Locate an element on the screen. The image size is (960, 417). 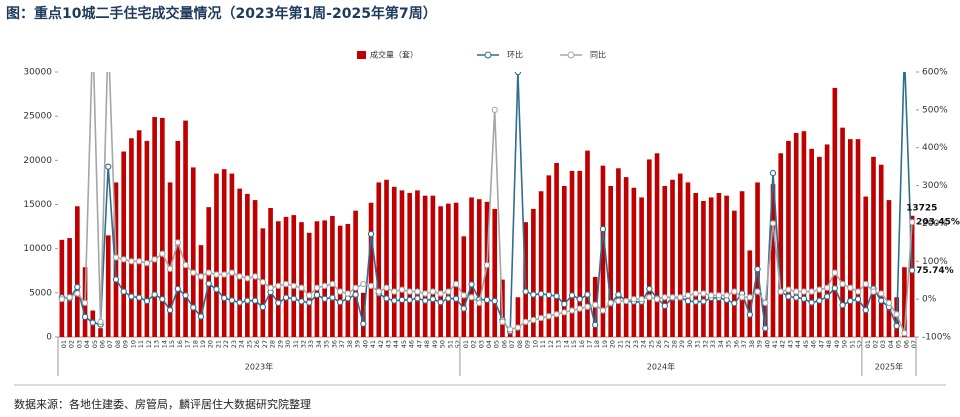
x-tick-label: 34 is located at coordinates (721, 344).